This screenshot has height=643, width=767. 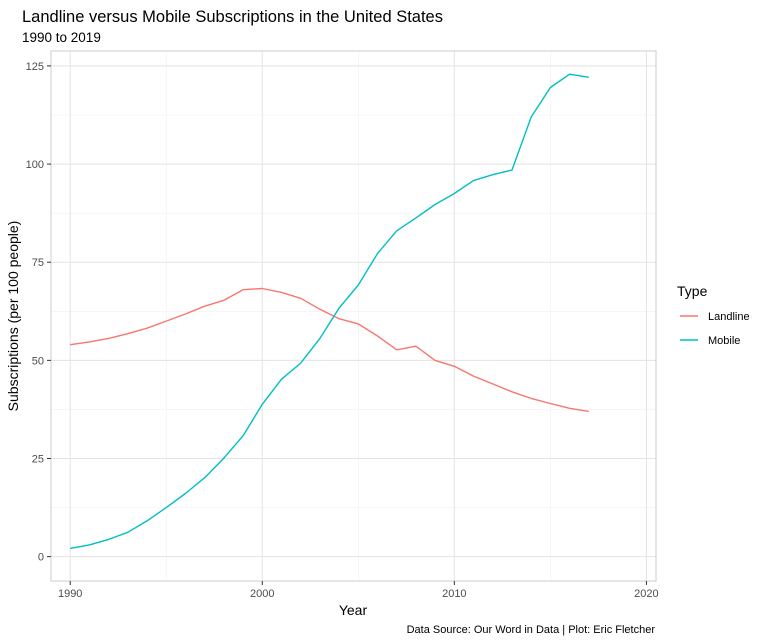 What do you see at coordinates (35, 165) in the screenshot?
I see `y-tick-label: 100` at bounding box center [35, 165].